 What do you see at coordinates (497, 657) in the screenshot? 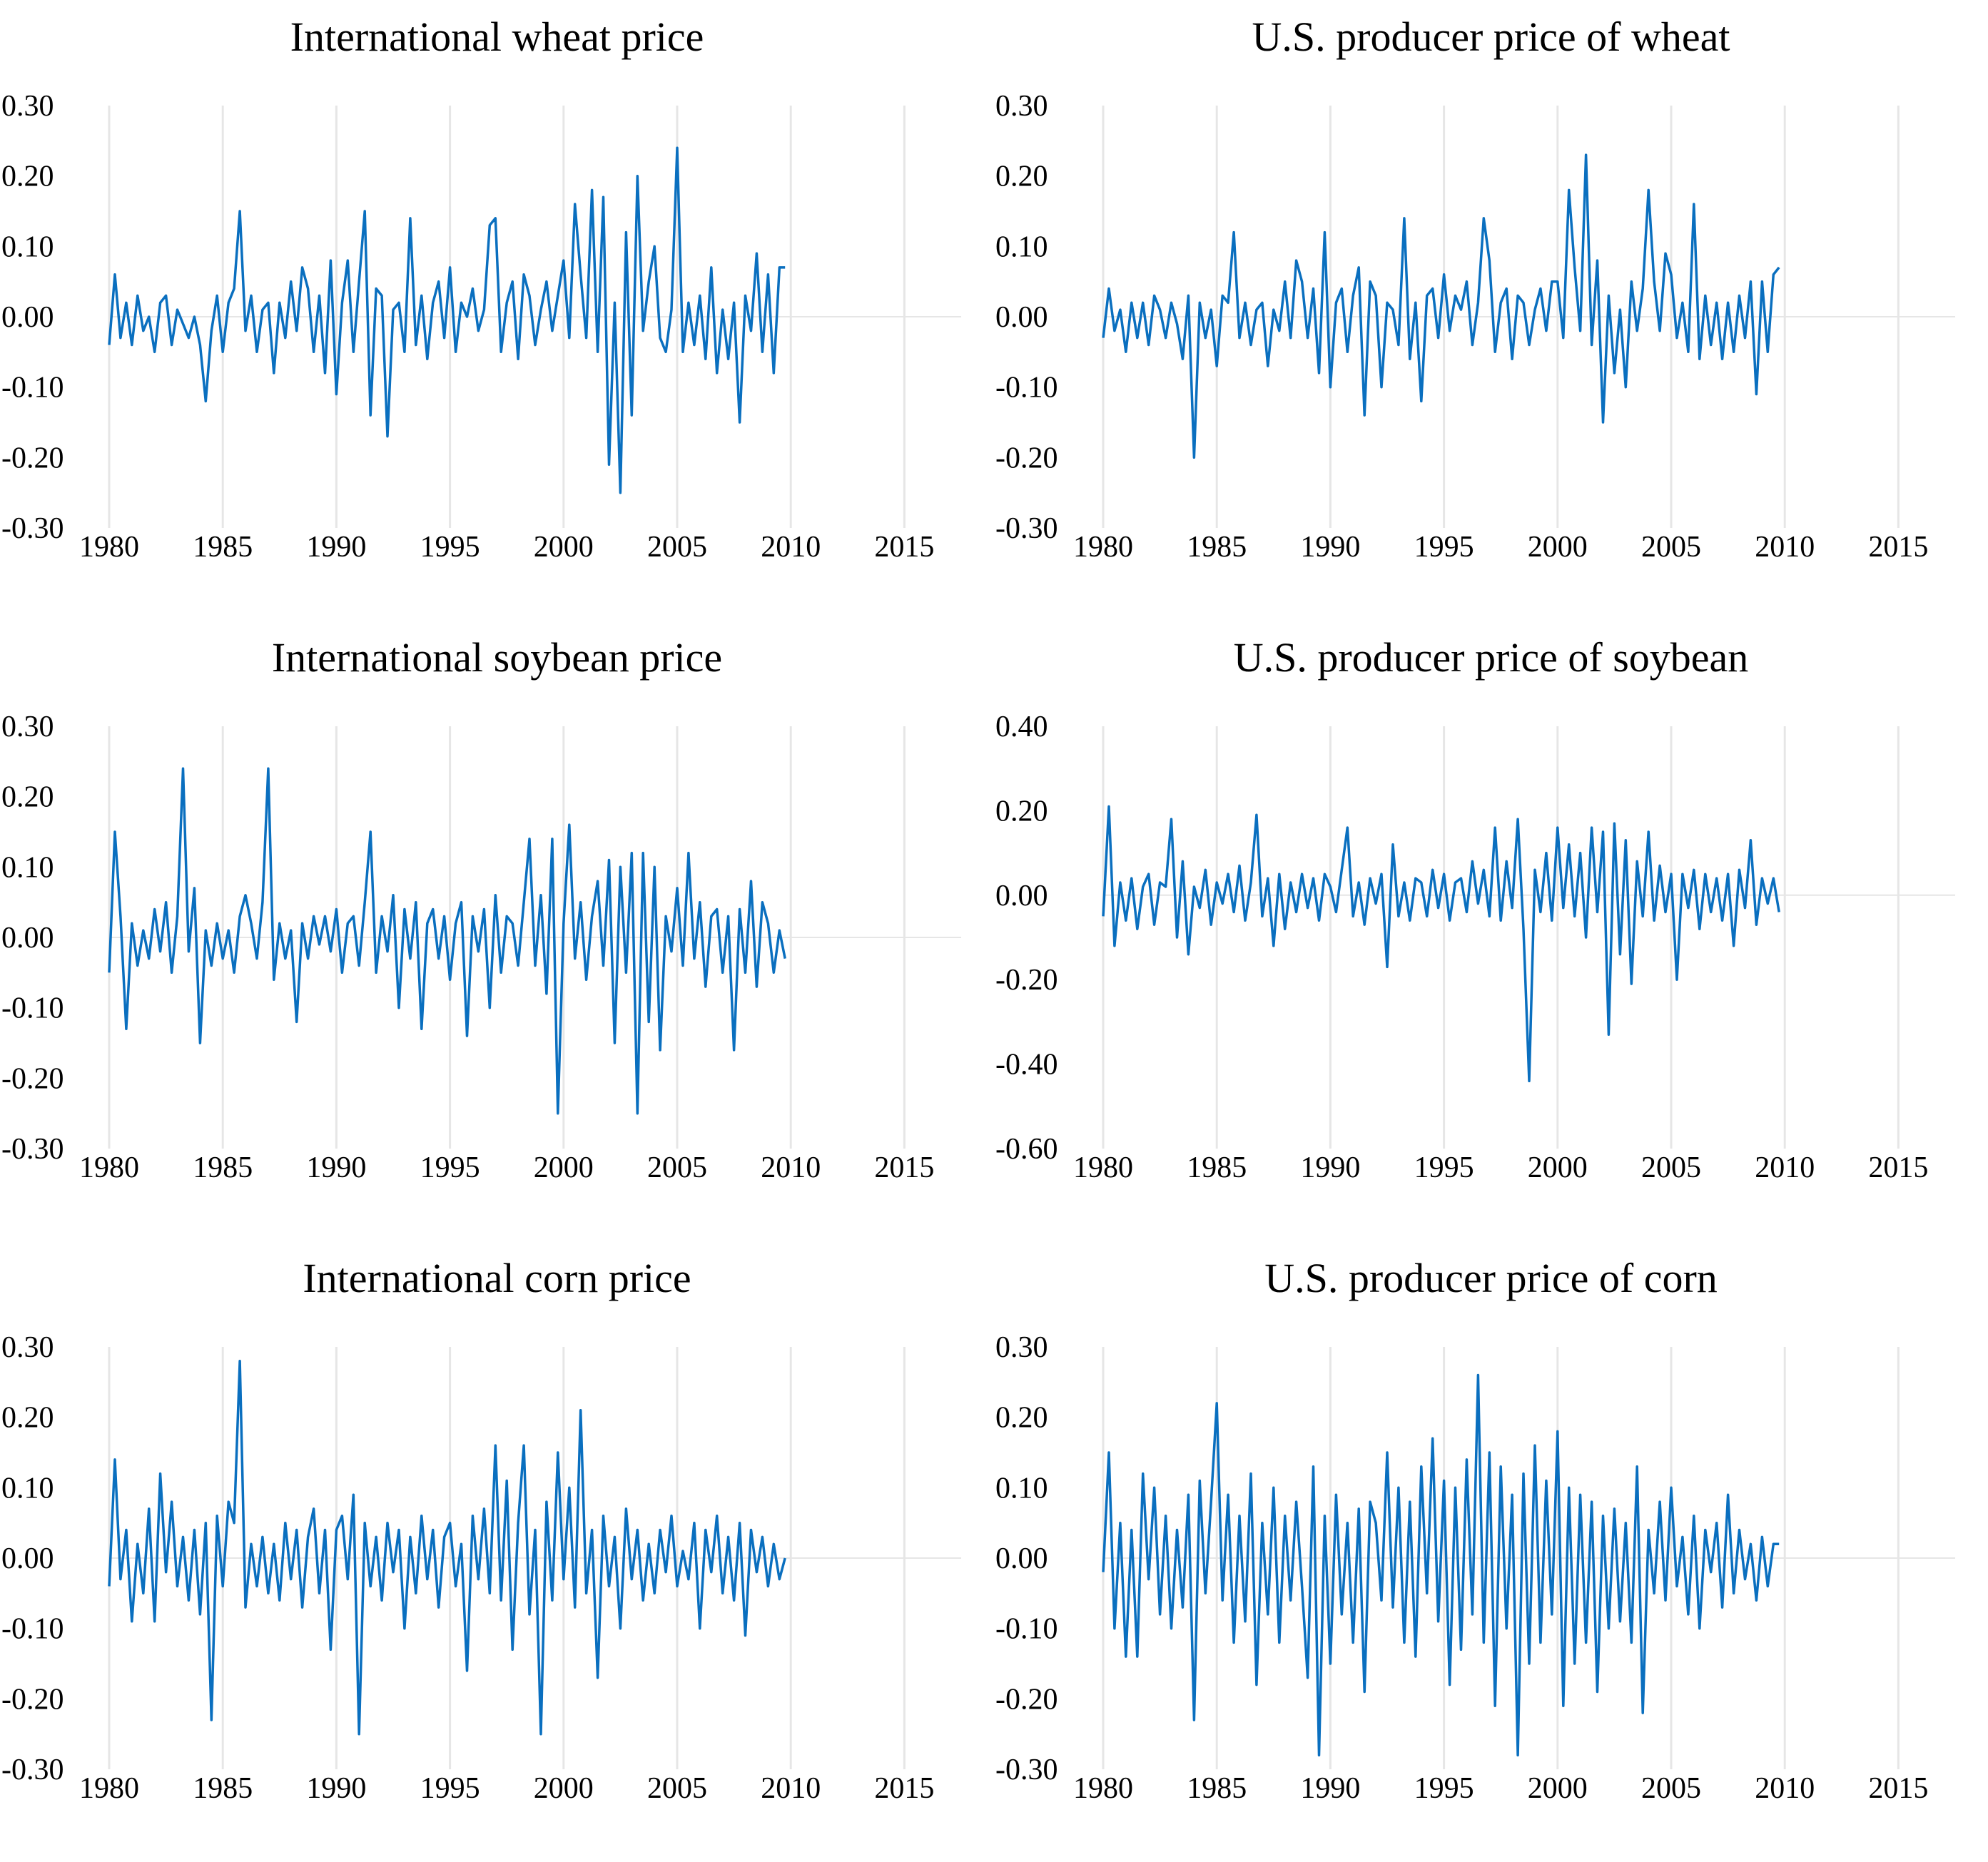
I see `chart-title: International soybean price` at bounding box center [497, 657].